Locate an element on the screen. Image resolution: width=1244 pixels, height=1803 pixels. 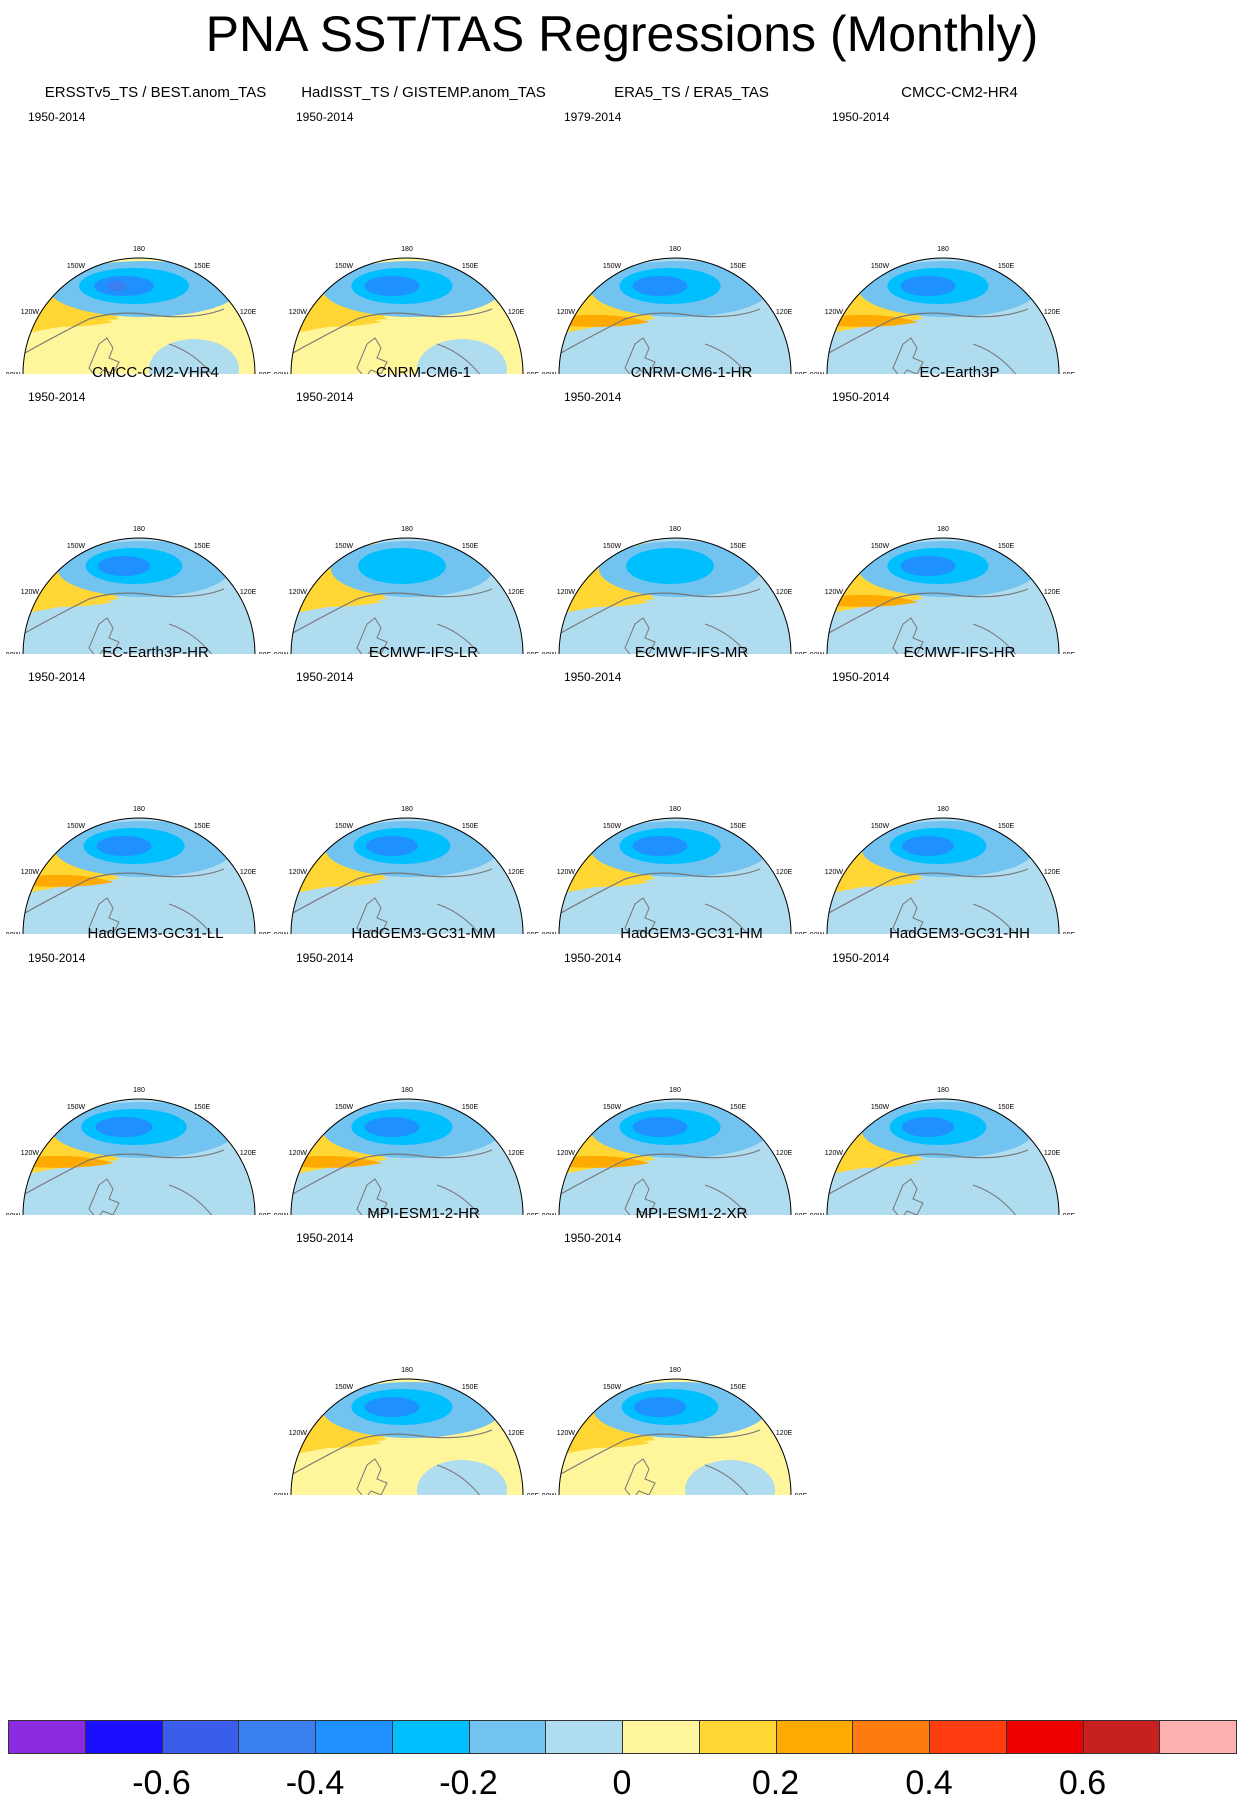
panel-title: HadGEM3-GC31-HH is located at coordinates (959, 933).